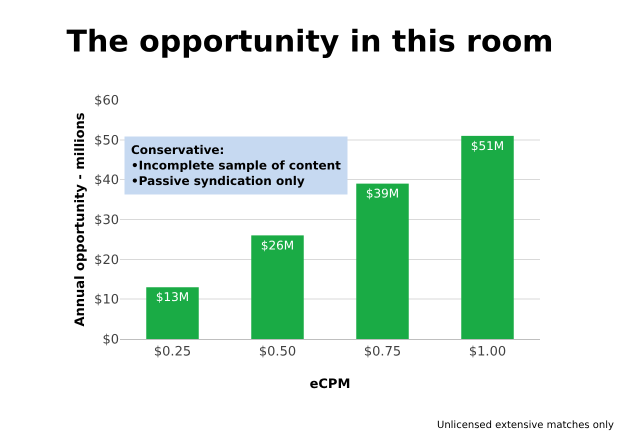 The height and width of the screenshot is (439, 620). Describe the element at coordinates (173, 352) in the screenshot. I see `x-tick-label: $0.25` at that location.